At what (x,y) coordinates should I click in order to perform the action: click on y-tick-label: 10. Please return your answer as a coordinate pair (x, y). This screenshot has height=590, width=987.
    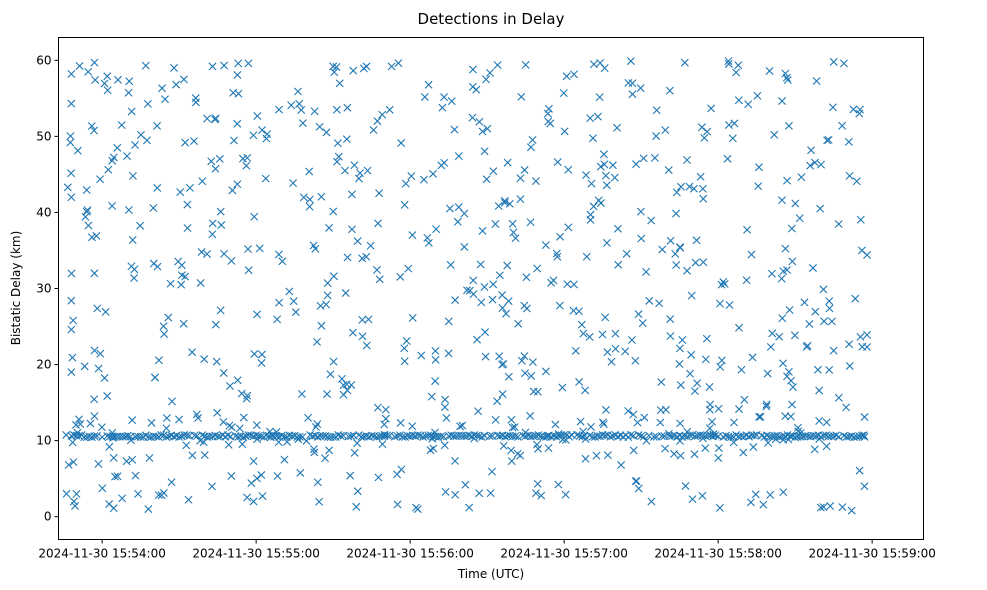
    Looking at the image, I should click on (43, 441).